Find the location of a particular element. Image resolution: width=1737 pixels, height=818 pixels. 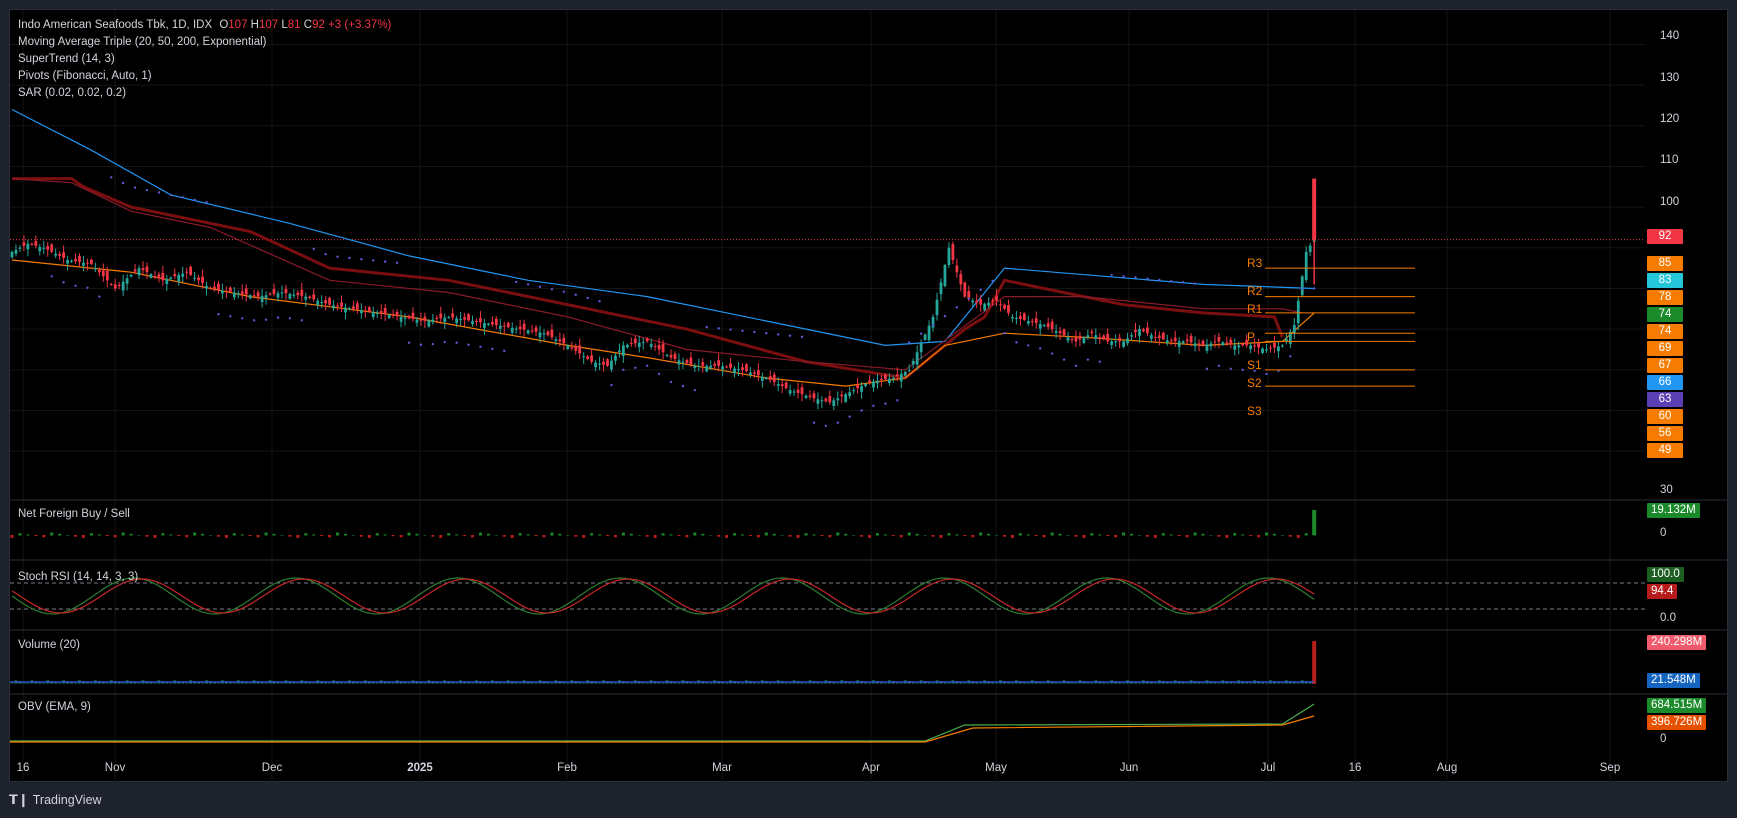

indicator-pivots-label: Pivots (Fibonacci, Auto, 1) is located at coordinates (85, 76).